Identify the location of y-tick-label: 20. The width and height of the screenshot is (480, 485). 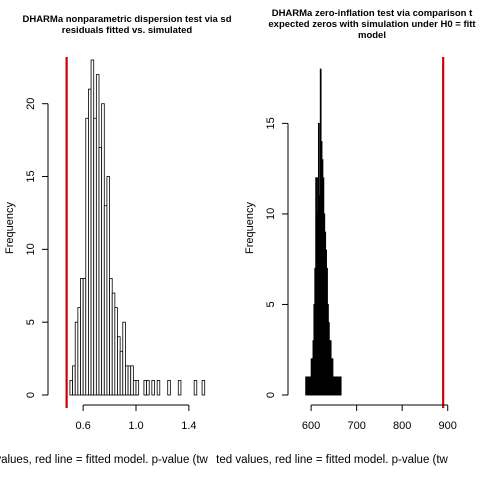
(31, 104).